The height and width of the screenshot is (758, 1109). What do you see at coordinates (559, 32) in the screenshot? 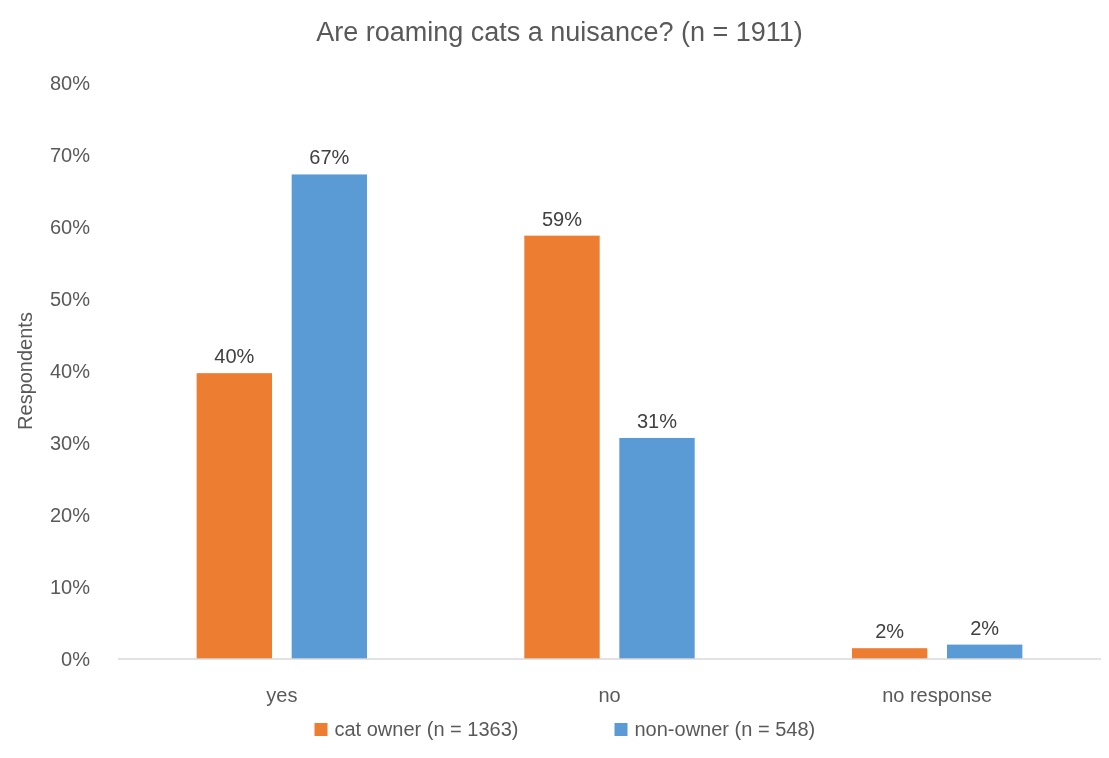
I see `chart-title: Are roaming cats a nuisance? (n = 1911)` at bounding box center [559, 32].